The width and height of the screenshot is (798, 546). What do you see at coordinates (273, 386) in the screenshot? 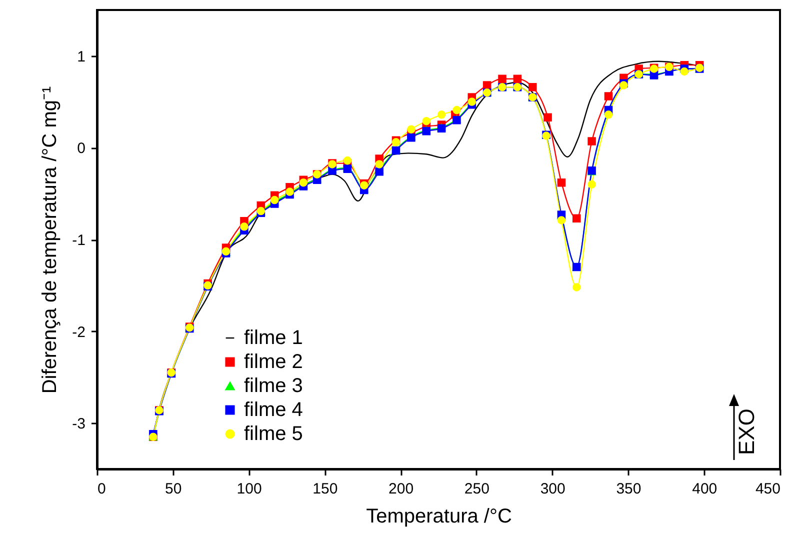
I see `legend-label: filme 3` at bounding box center [273, 386].